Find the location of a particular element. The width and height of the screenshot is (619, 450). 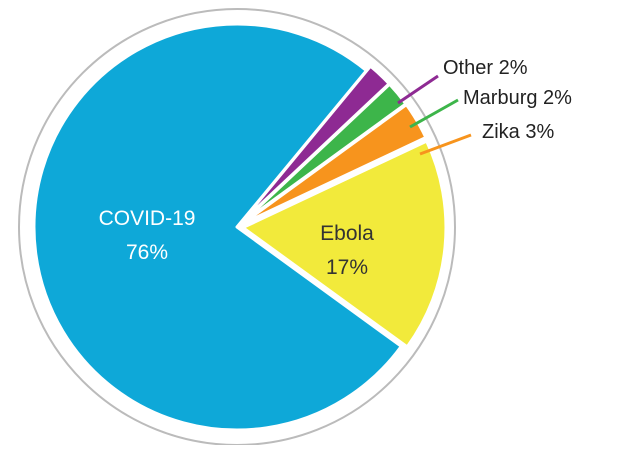

leader-line-marburg is located at coordinates (434, 113).